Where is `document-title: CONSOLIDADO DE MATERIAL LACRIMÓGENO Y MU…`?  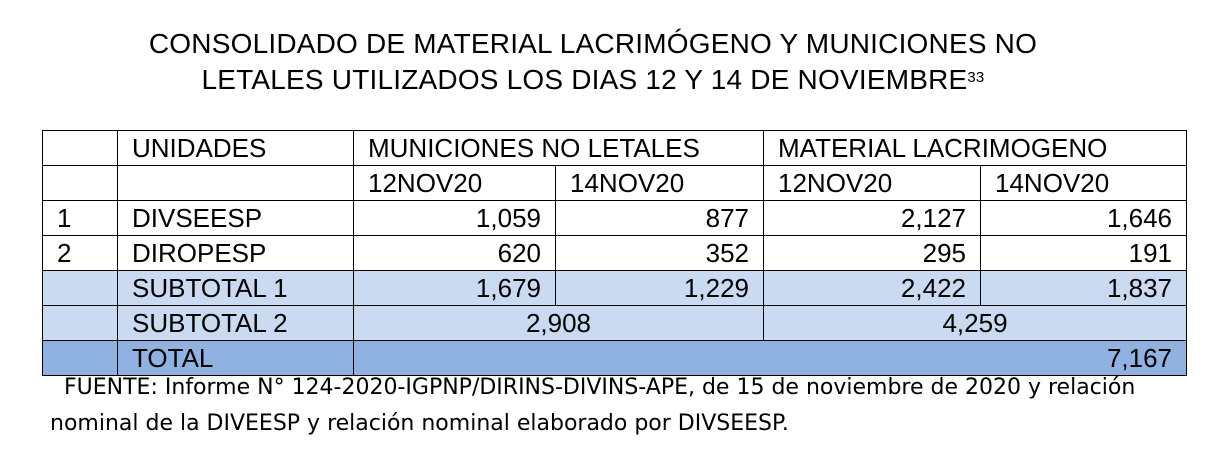
document-title: CONSOLIDADO DE MATERIAL LACRIMÓGENO Y MU… is located at coordinates (593, 62).